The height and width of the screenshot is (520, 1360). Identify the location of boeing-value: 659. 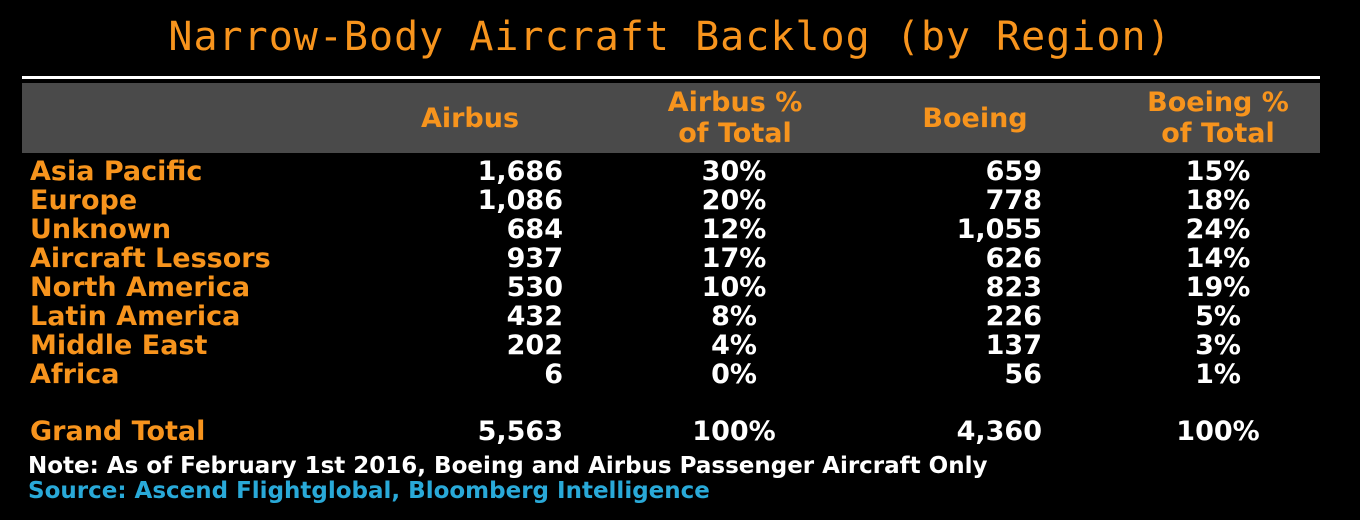
(1013, 171).